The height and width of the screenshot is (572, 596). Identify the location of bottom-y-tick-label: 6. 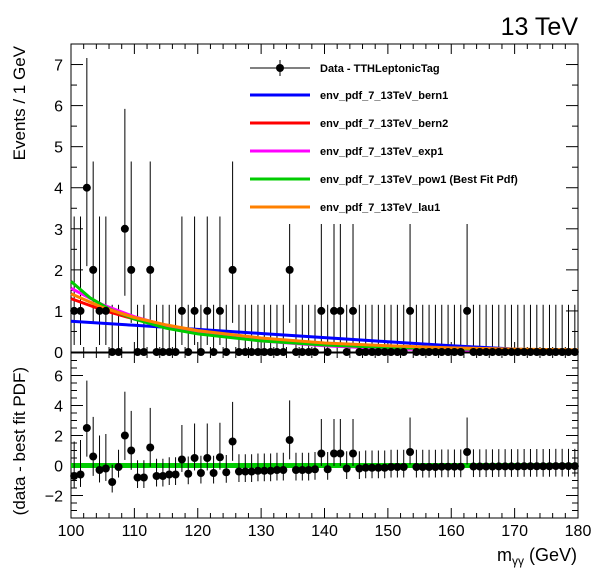
(58, 377).